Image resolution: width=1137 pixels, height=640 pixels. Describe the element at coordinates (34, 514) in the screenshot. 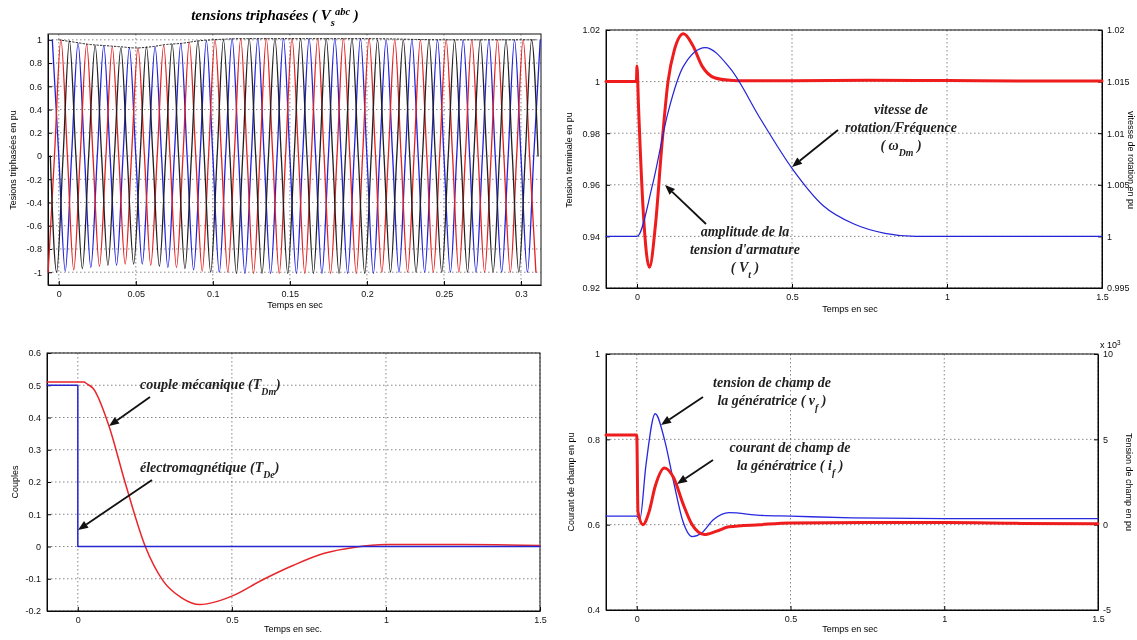

I see `y-tick-label: 0.1` at that location.